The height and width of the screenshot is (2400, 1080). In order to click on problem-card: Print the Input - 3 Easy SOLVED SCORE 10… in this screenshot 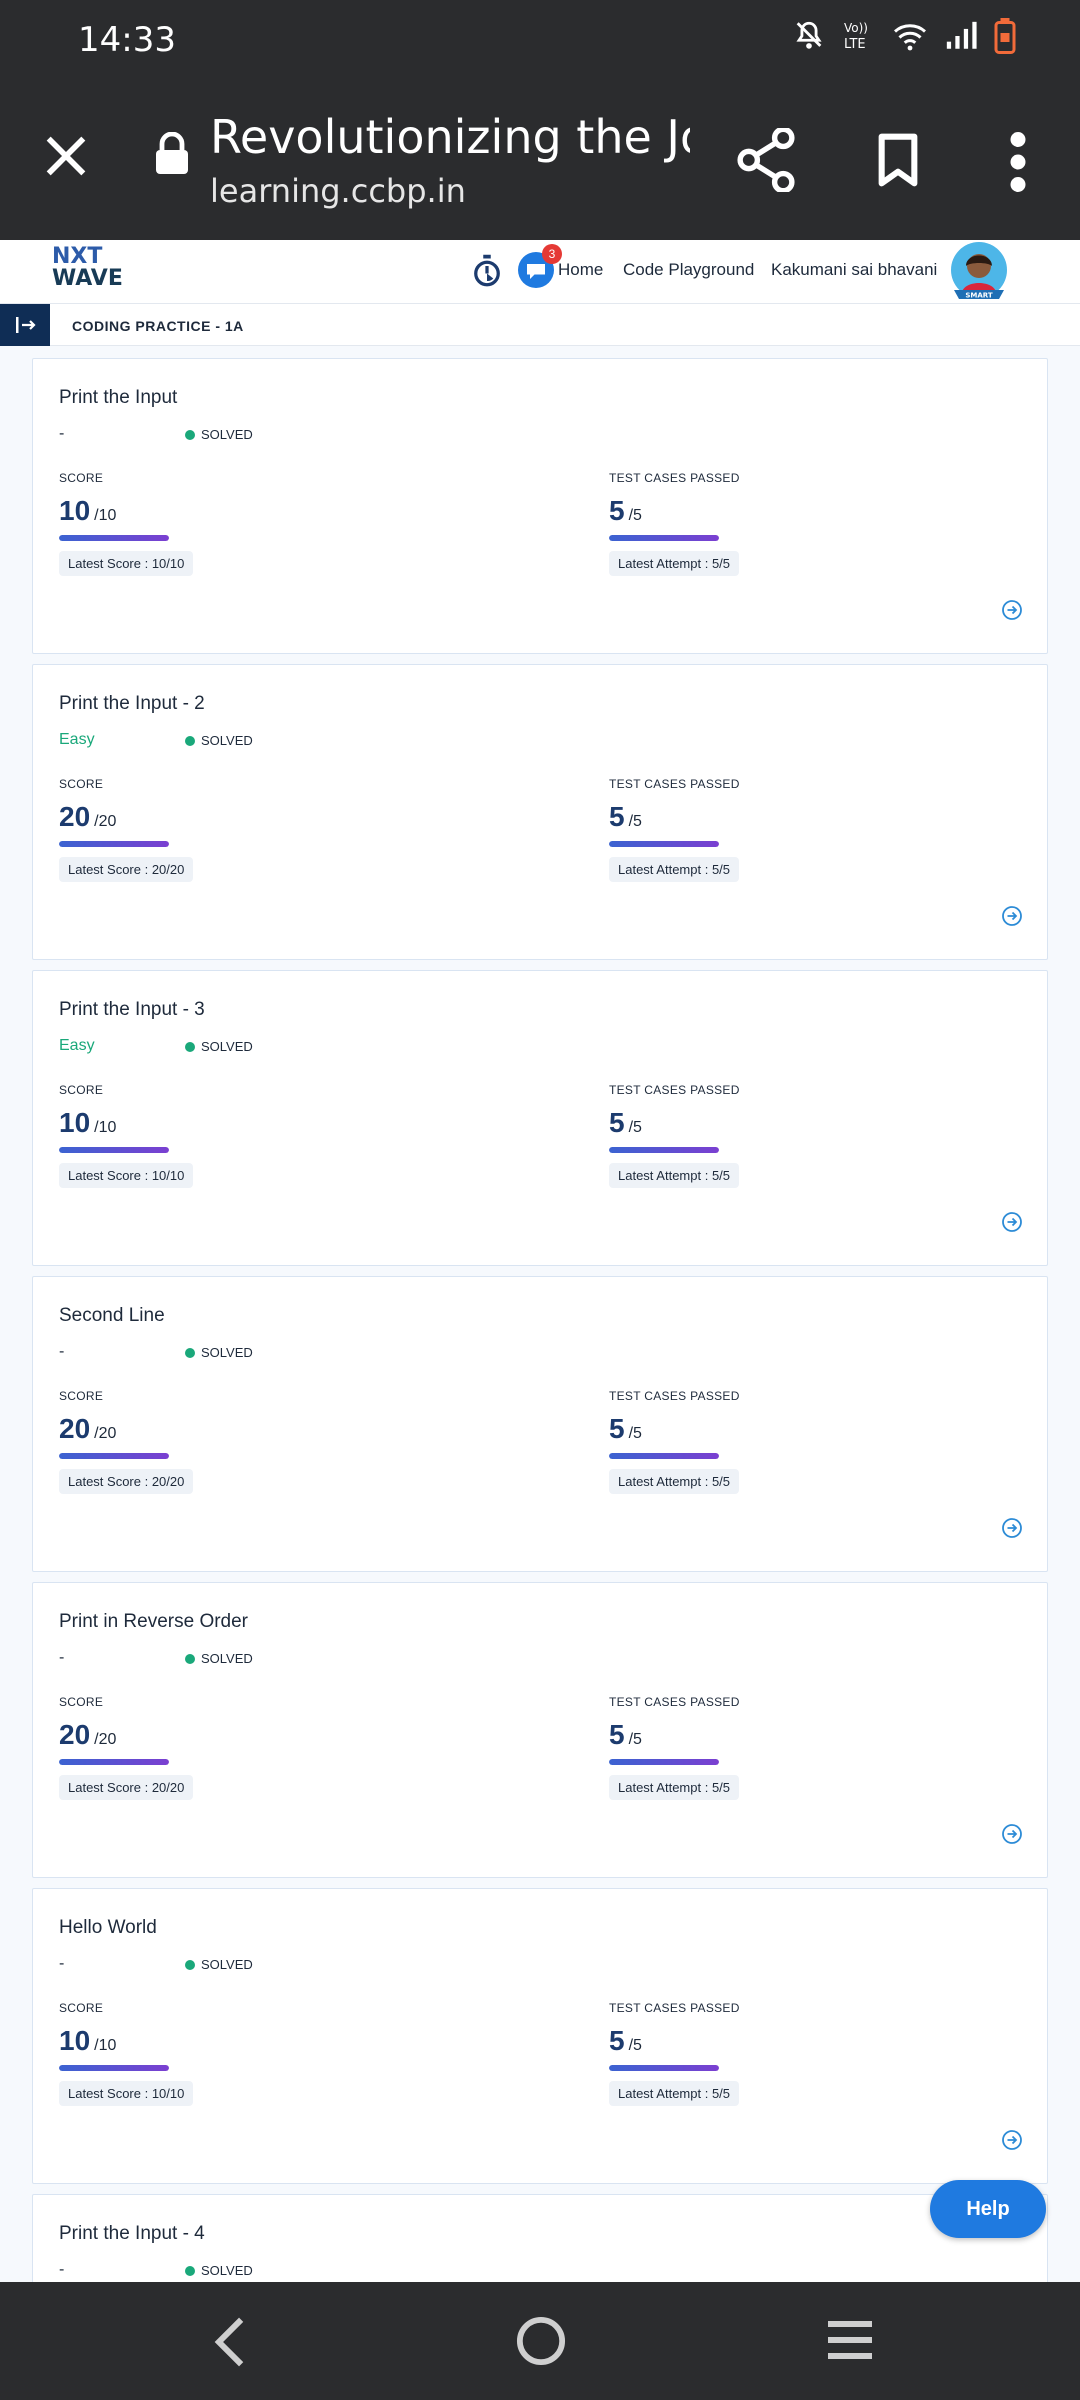, I will do `click(540, 1118)`.